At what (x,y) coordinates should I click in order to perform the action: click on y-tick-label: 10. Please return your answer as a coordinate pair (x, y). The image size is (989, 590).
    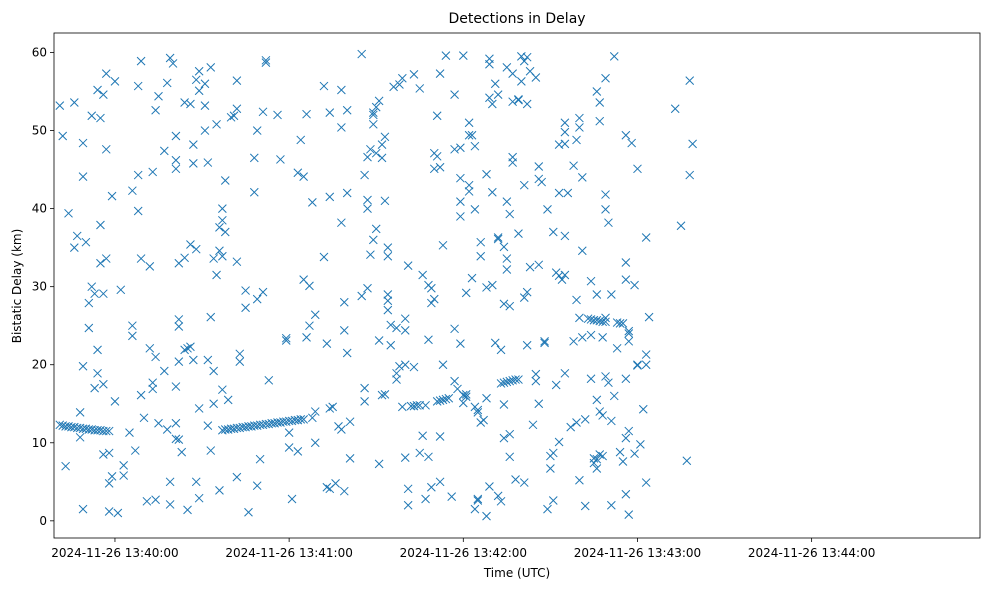
    Looking at the image, I should click on (39, 443).